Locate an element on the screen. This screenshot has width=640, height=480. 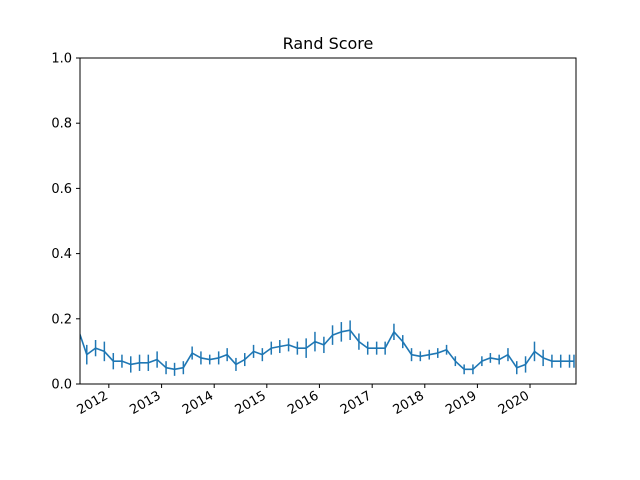
y-tick-label: 0.6 is located at coordinates (61, 189).